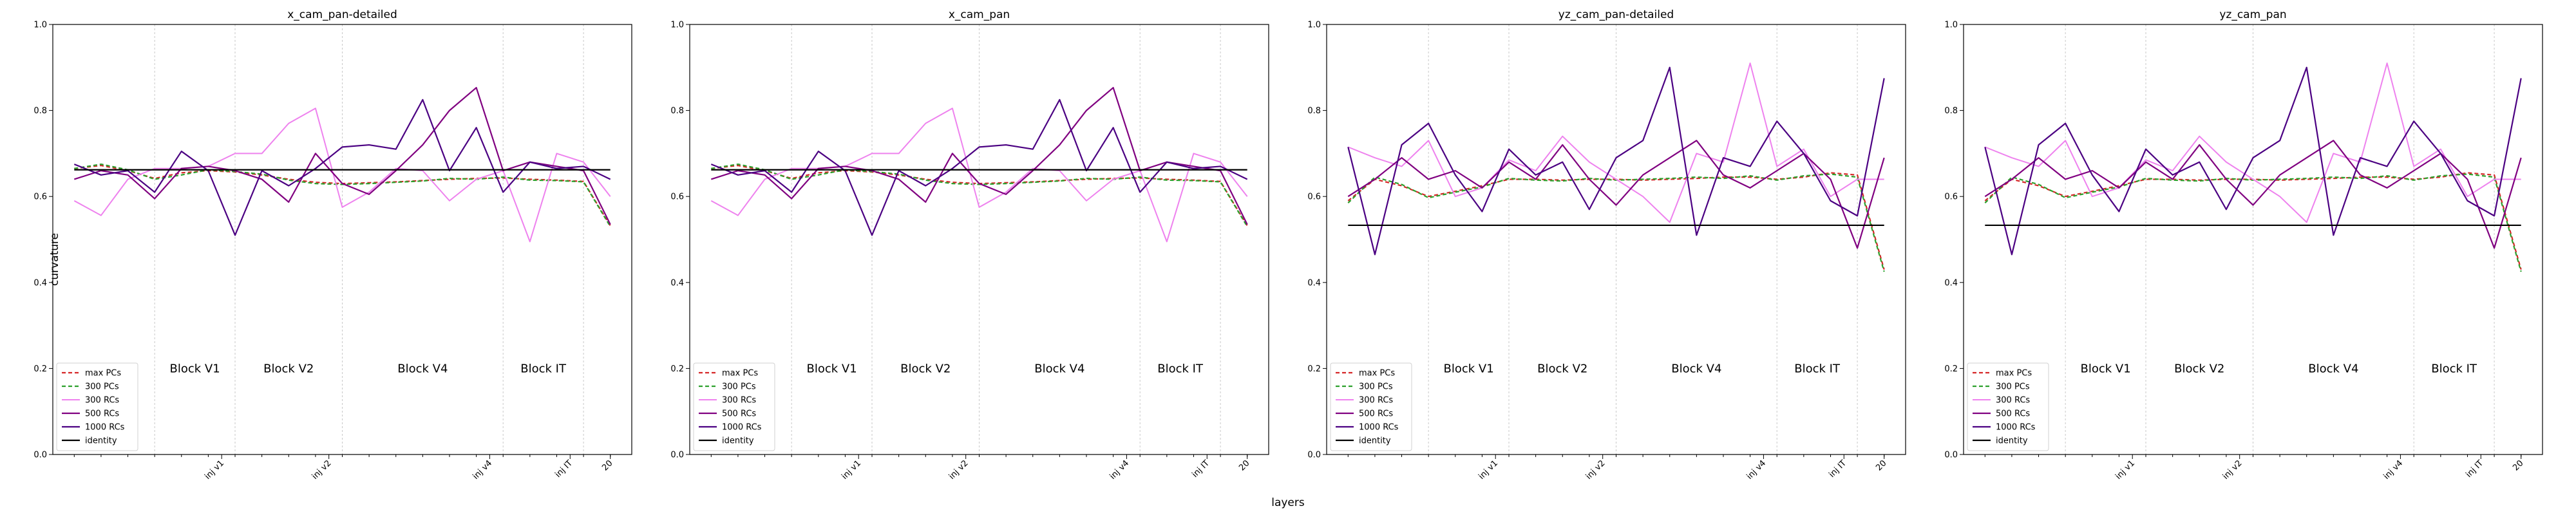  Describe the element at coordinates (979, 15) in the screenshot. I see `chart-title: x_cam_pan` at that location.